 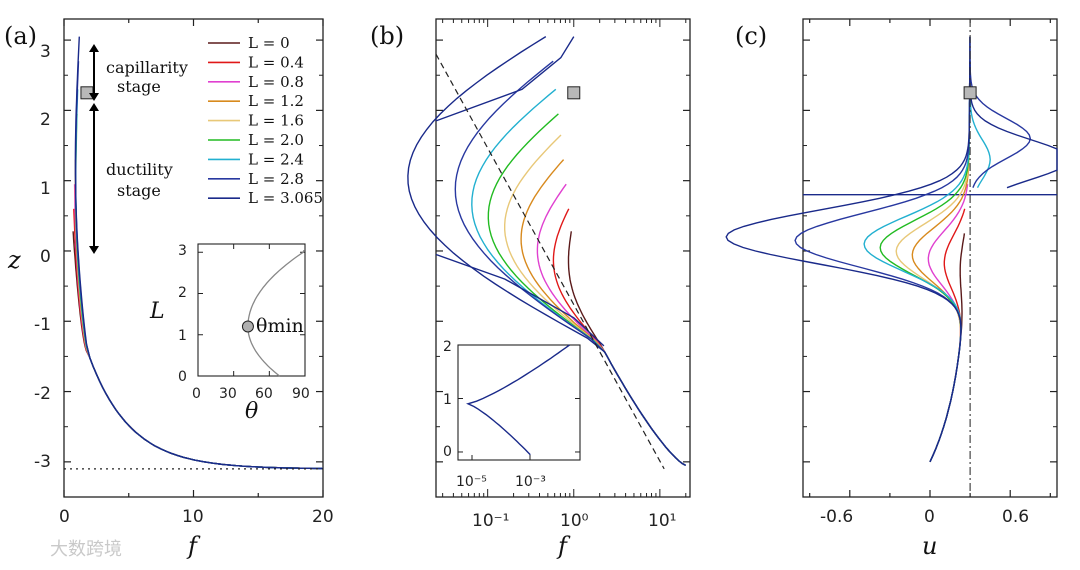 What do you see at coordinates (14, 260) in the screenshot?
I see `panel-a-ylabel: z` at bounding box center [14, 260].